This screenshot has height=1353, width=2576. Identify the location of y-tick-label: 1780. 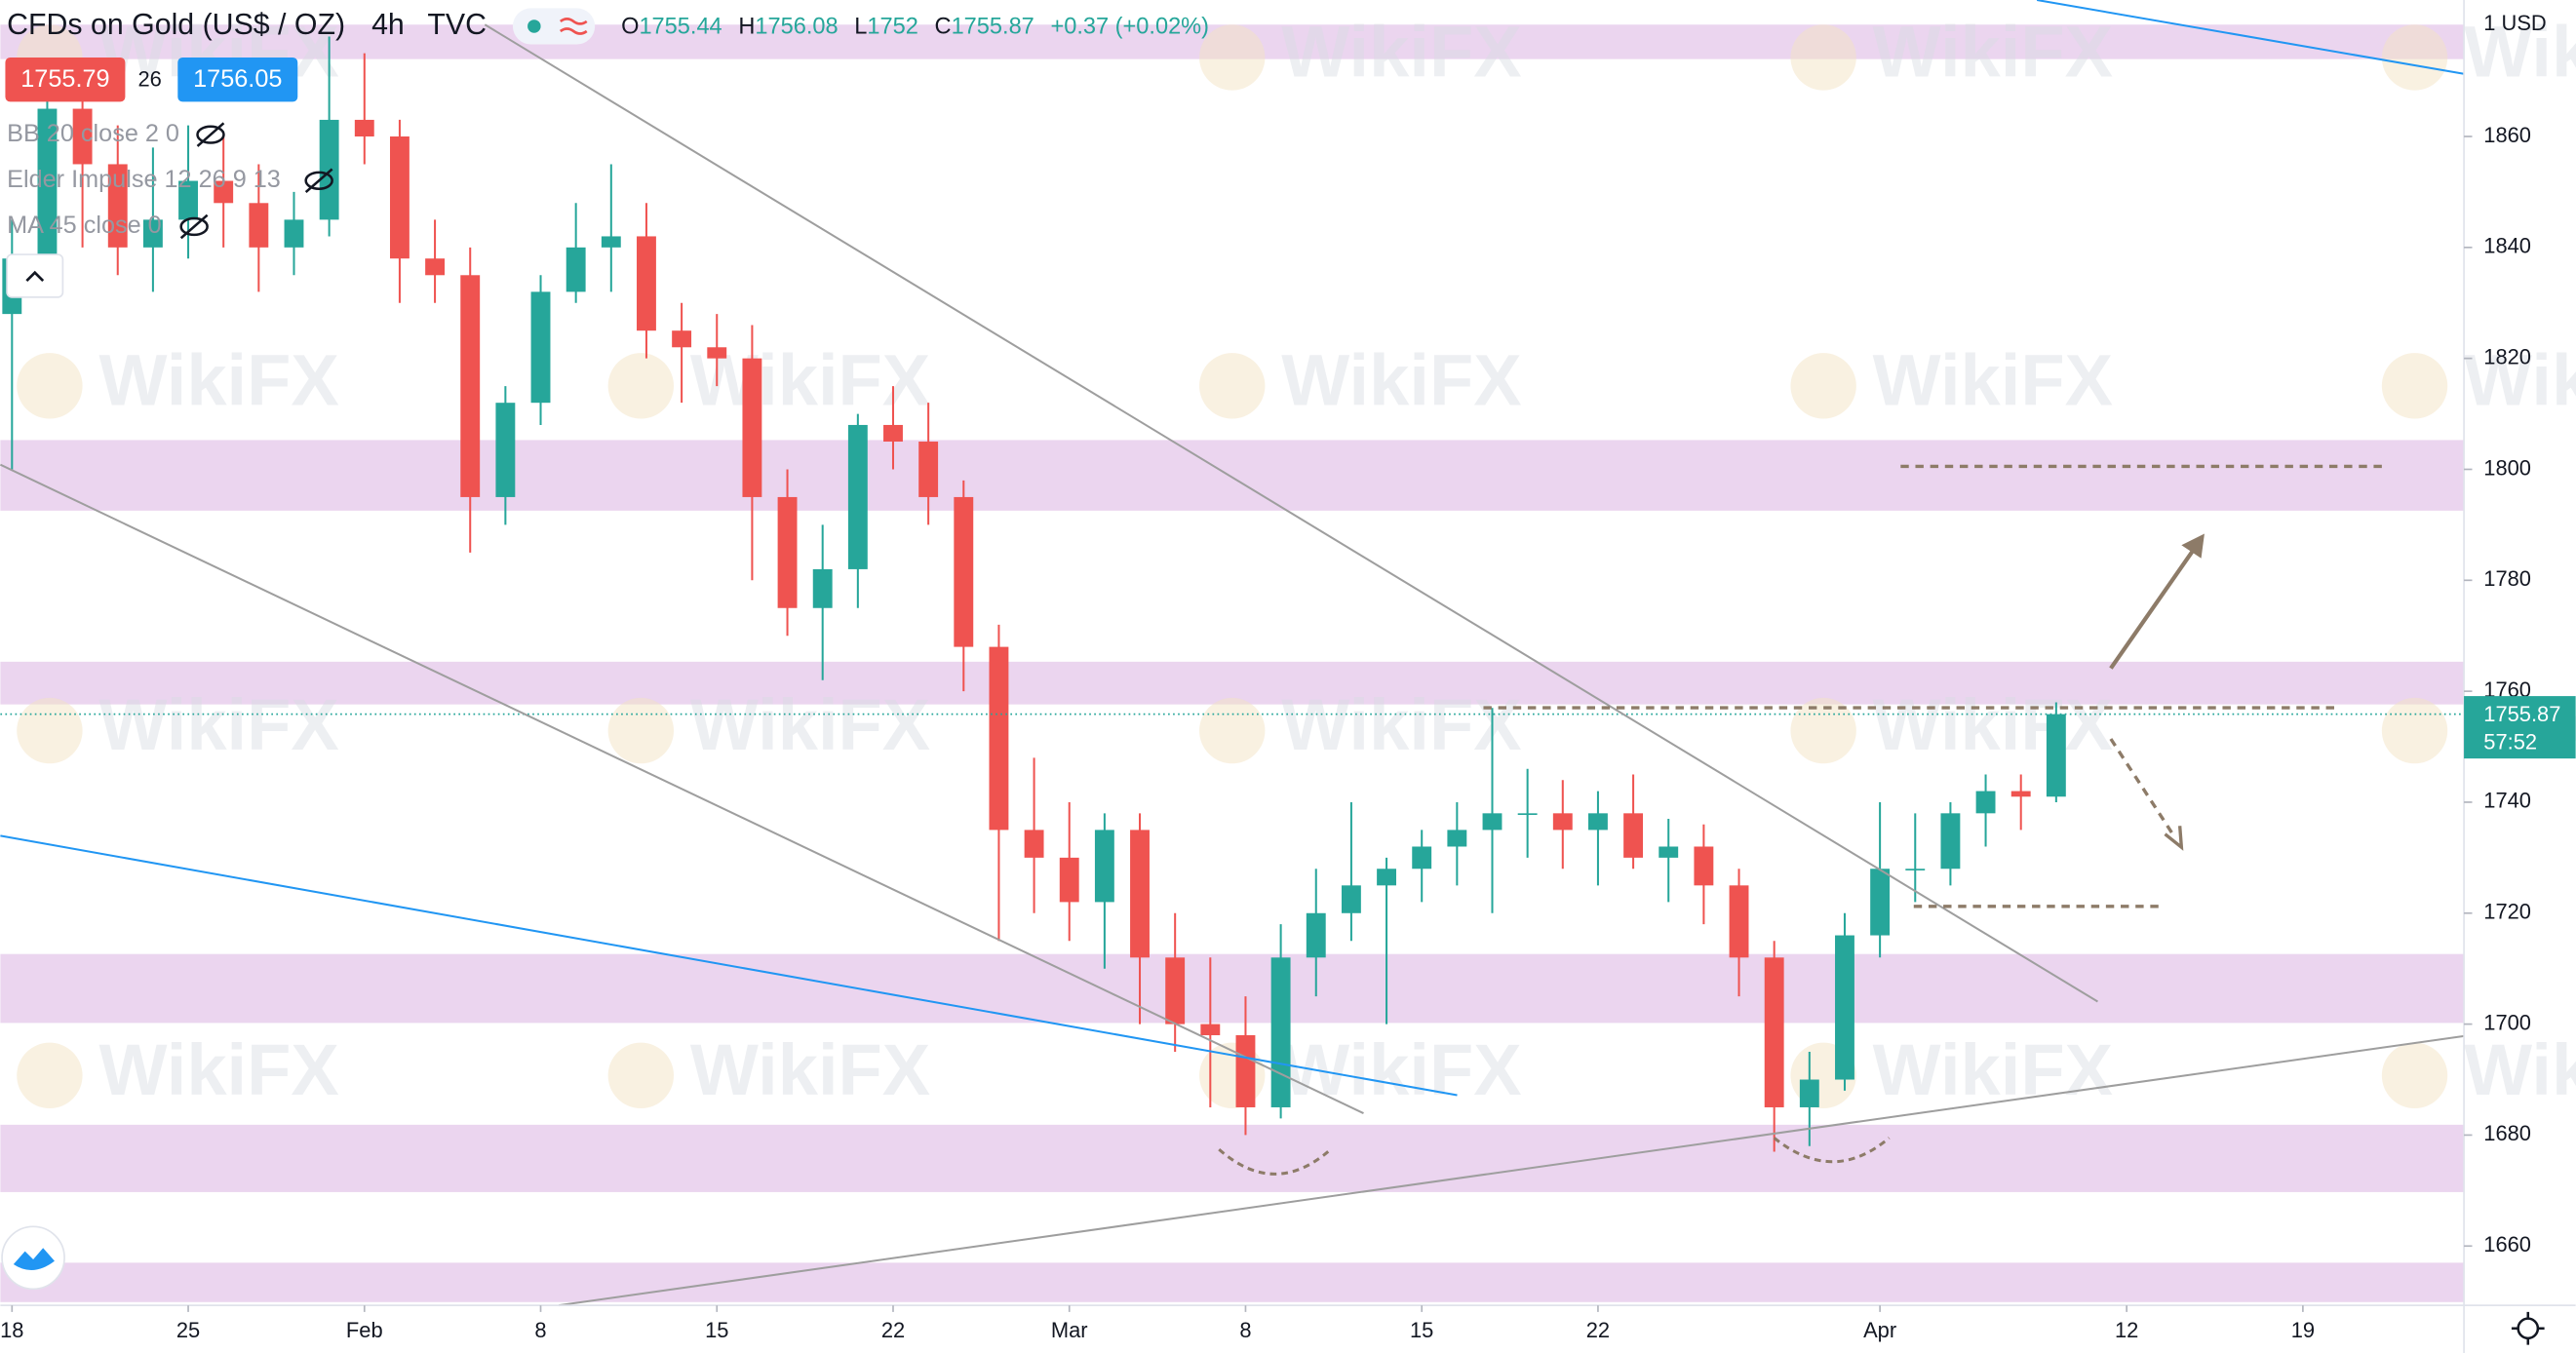
(2507, 578).